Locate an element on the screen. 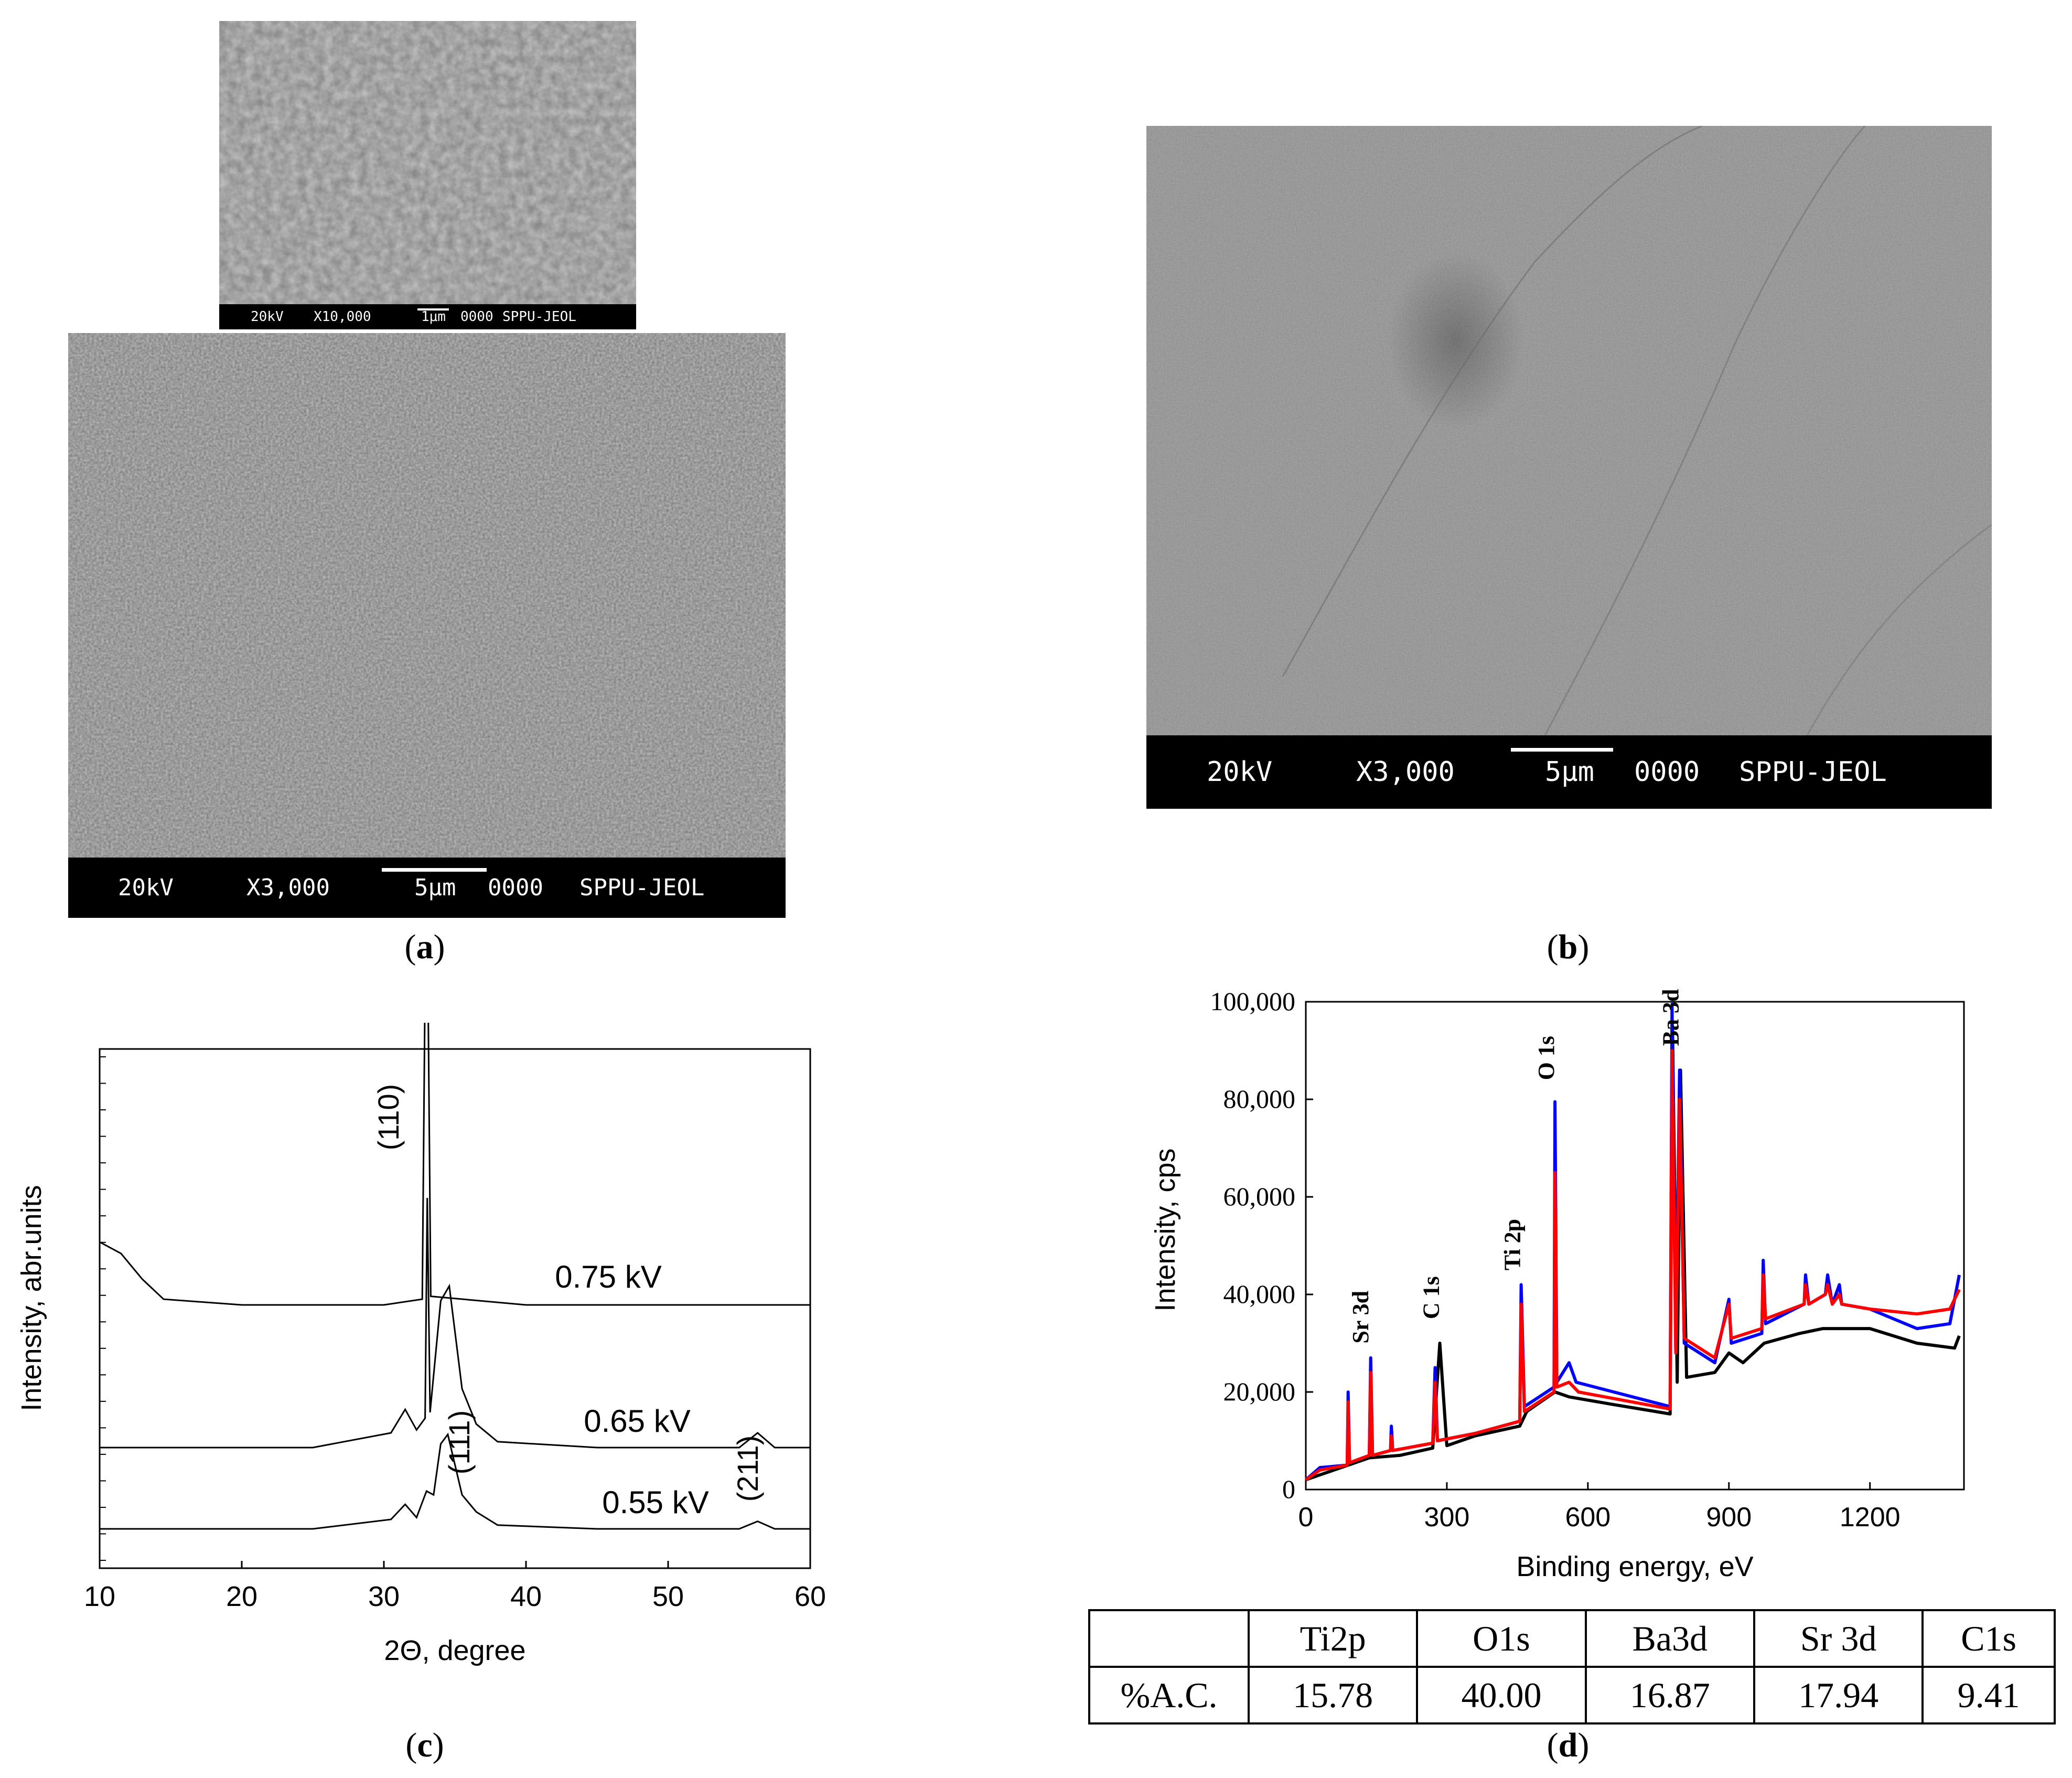 The width and height of the screenshot is (2072, 1778). table-header-row: Ti2p O1s Ba3d Sr 3d C1s is located at coordinates (1572, 1638).